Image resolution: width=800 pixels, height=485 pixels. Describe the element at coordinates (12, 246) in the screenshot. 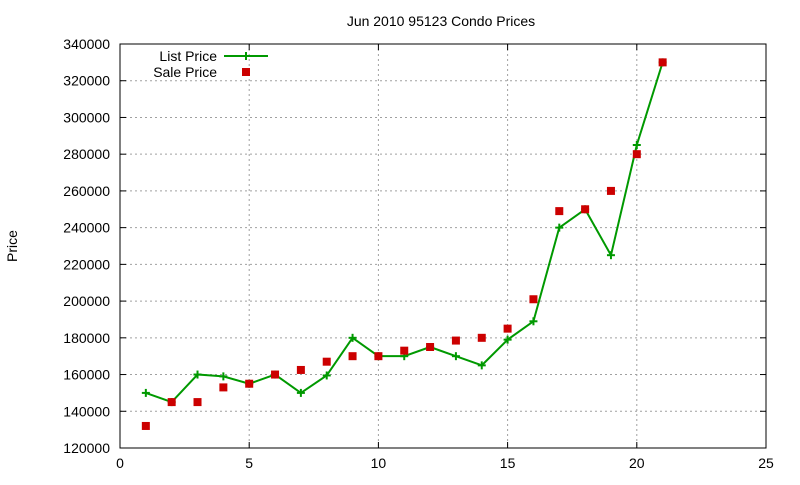

I see `y-axis-label: Price` at that location.